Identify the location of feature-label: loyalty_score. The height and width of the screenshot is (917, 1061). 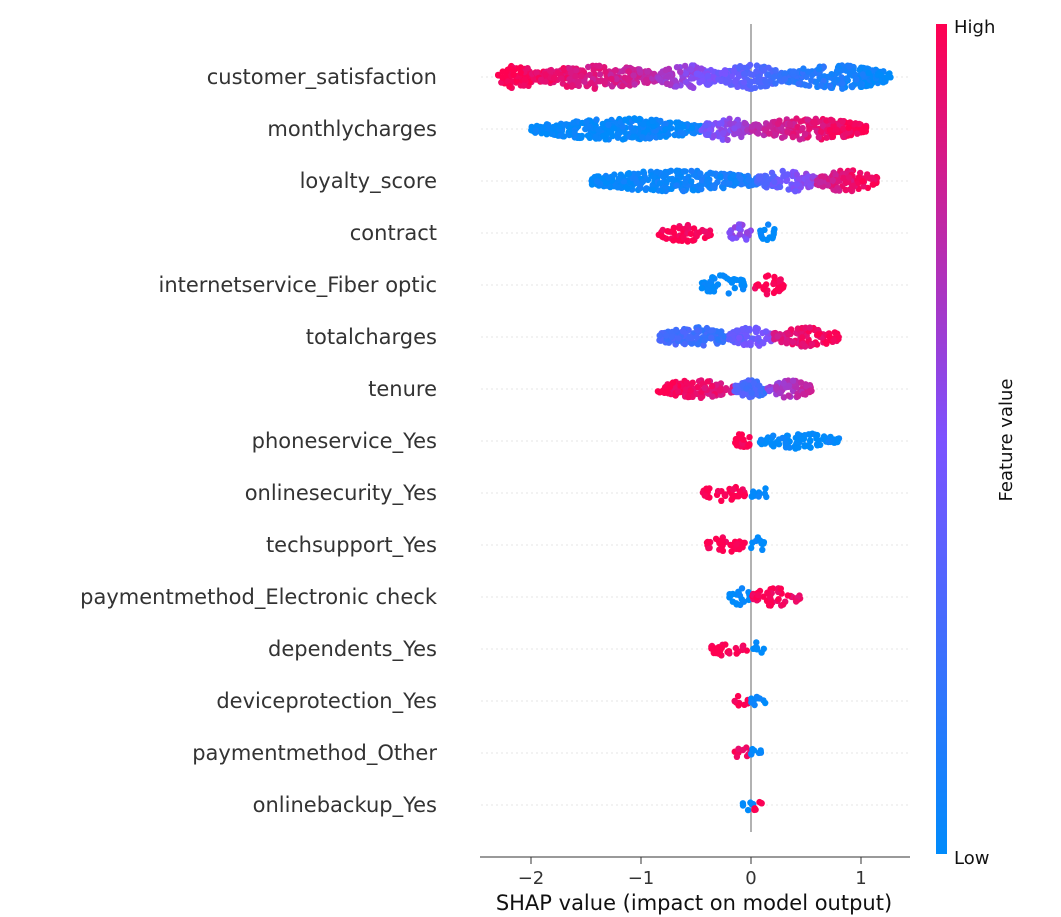
(368, 181).